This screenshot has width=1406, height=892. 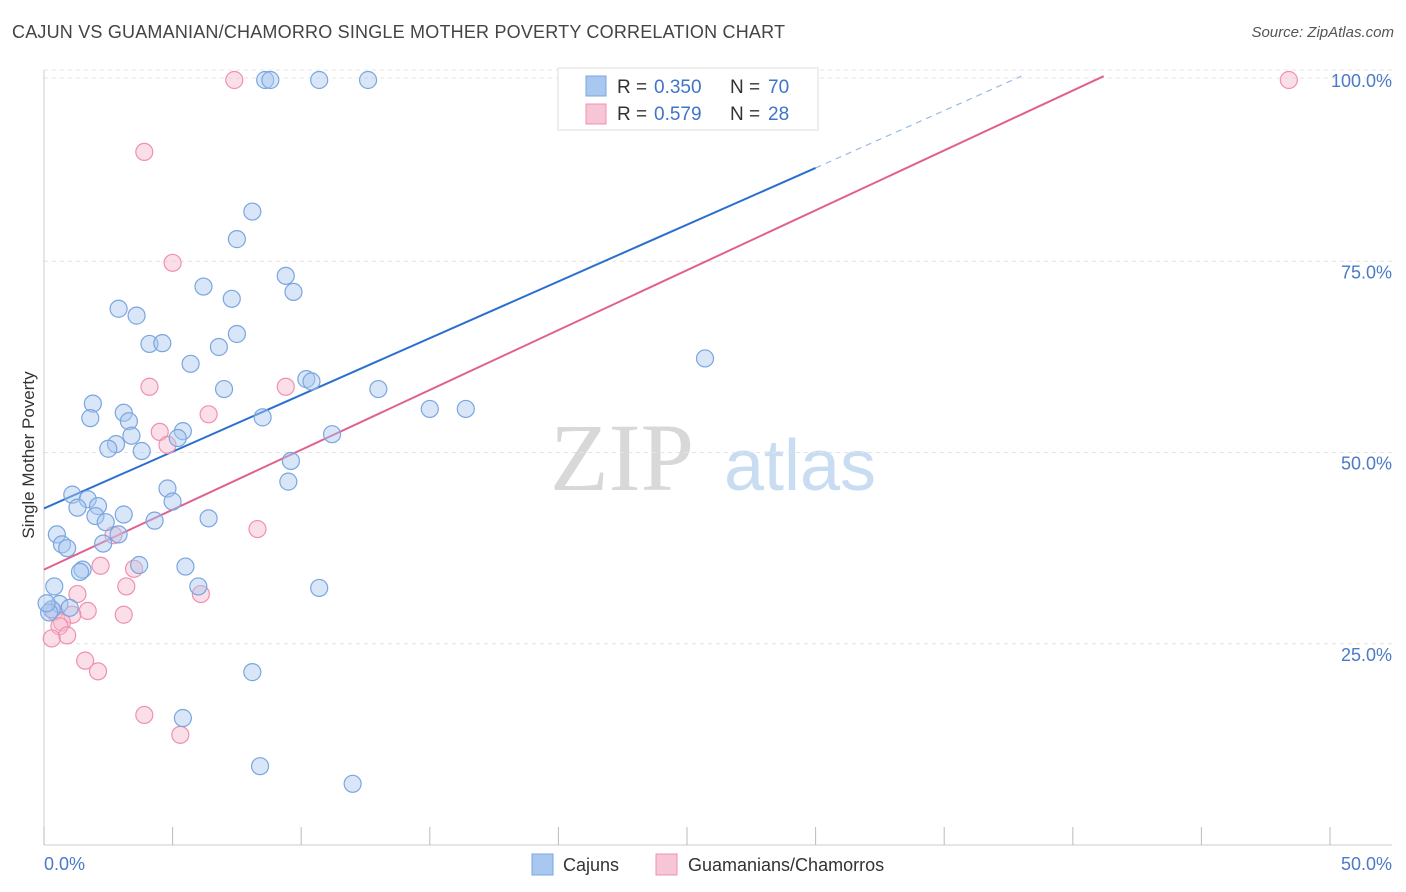 I want to click on y-tick-label-50: 50.0%, so click(x=1366, y=464).